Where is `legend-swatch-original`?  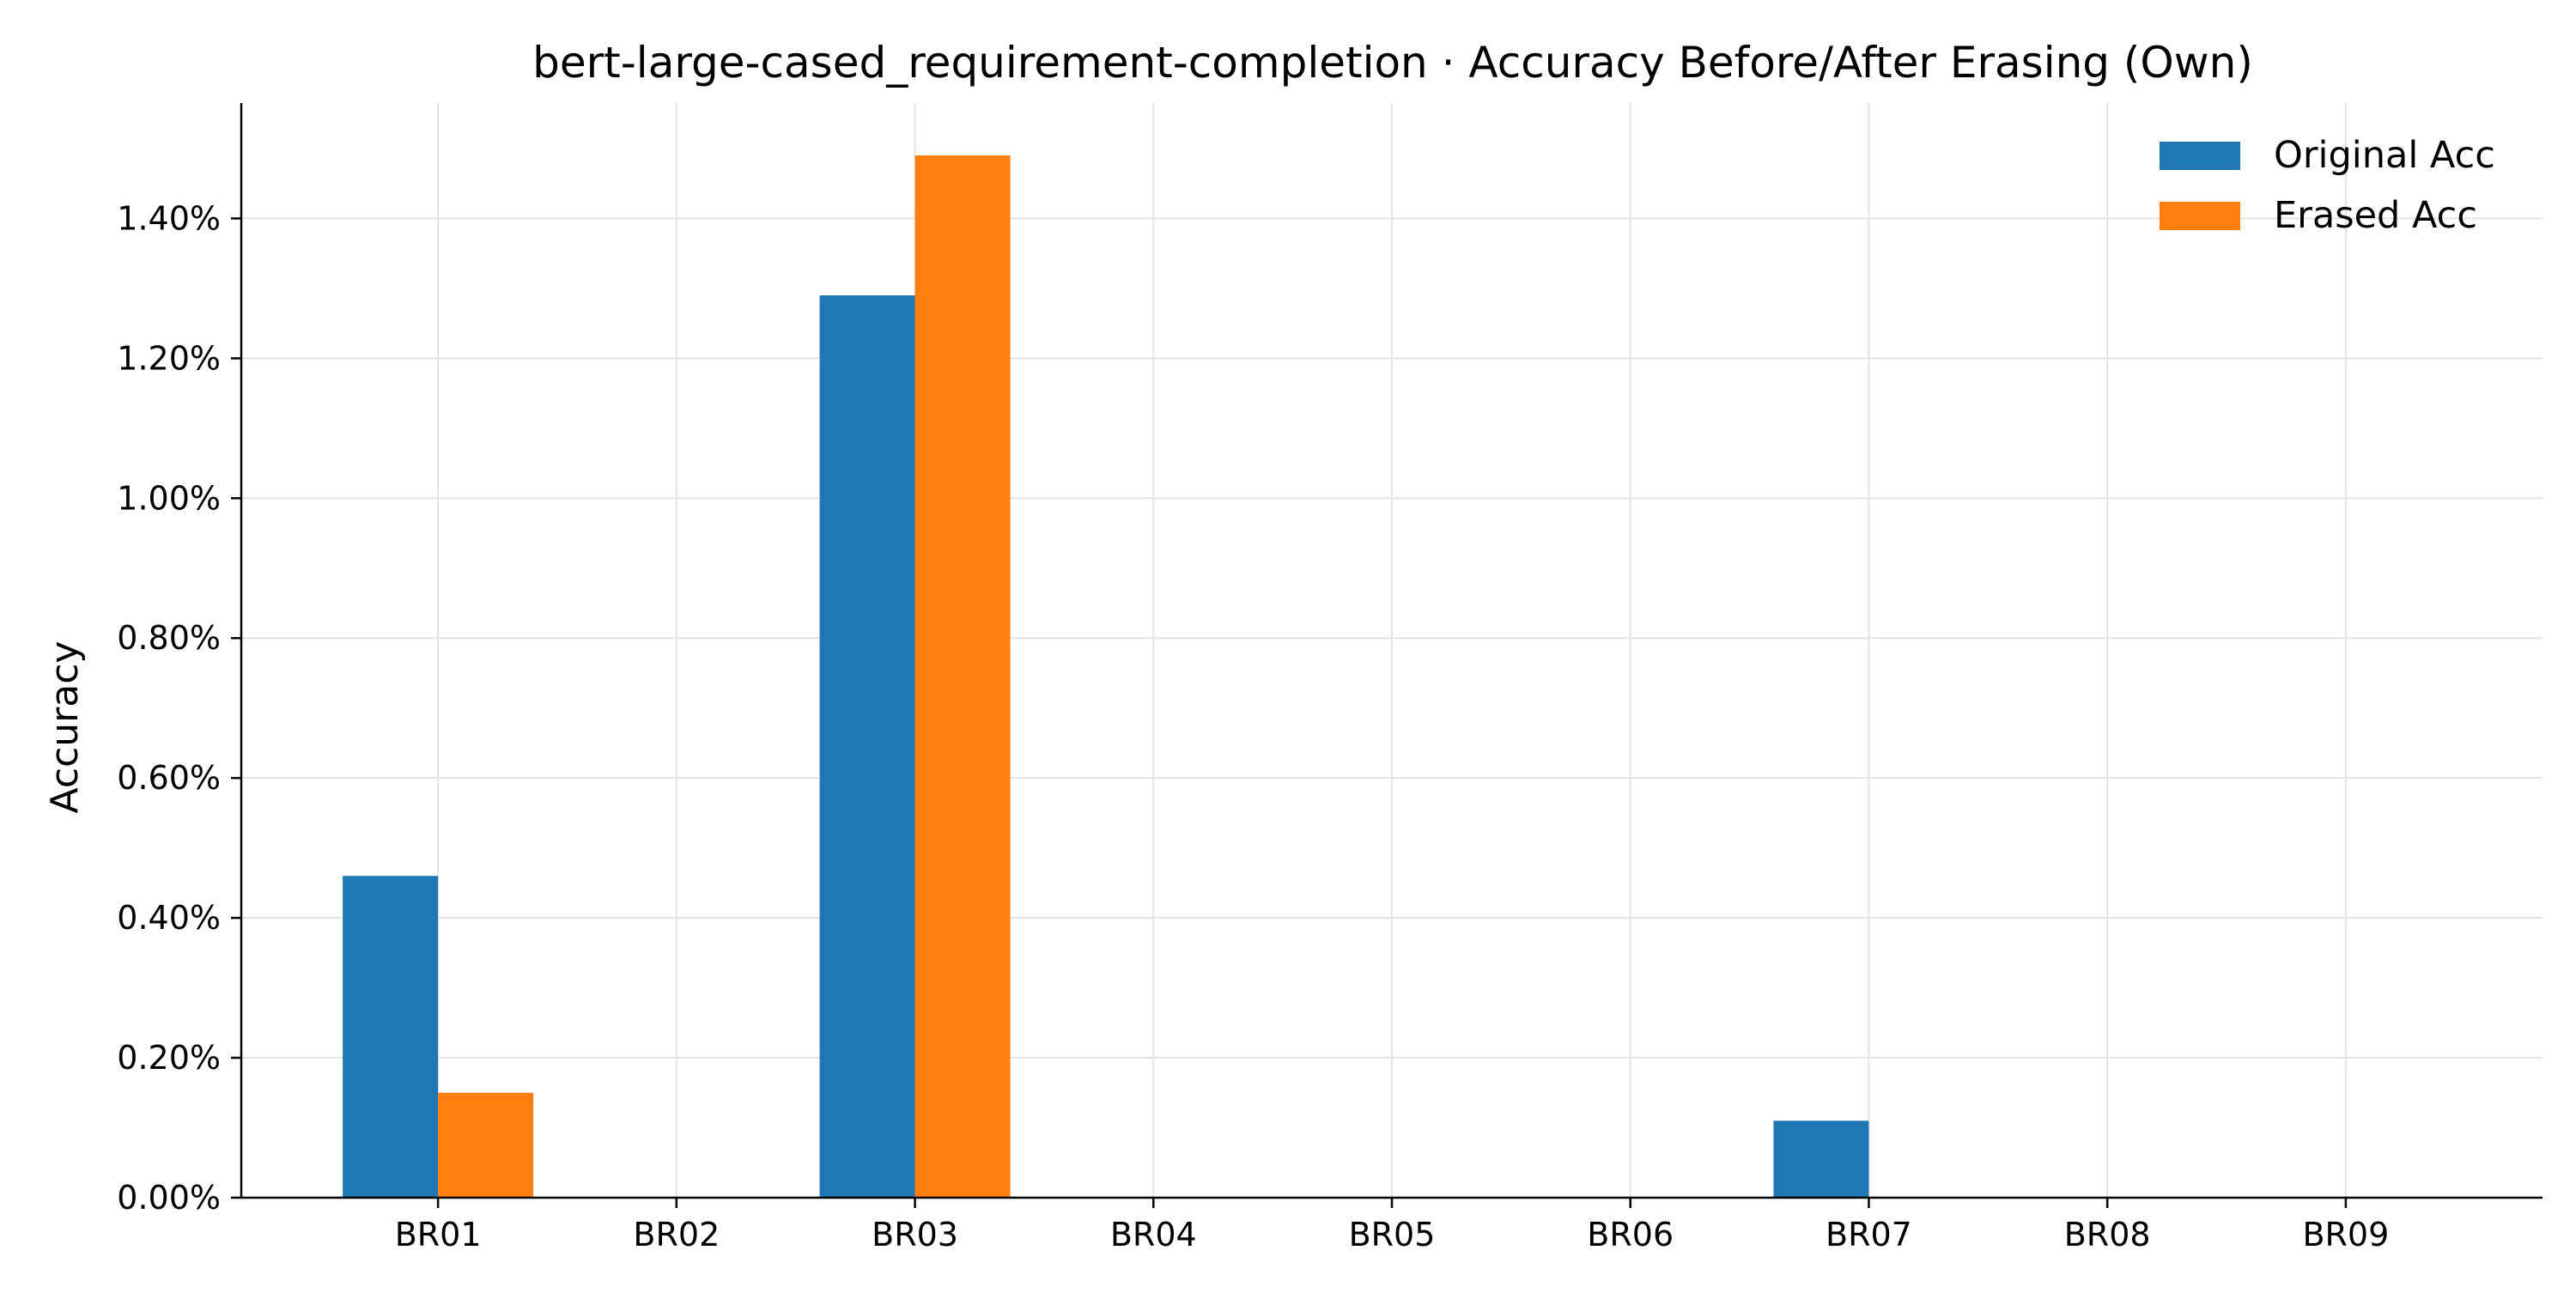
legend-swatch-original is located at coordinates (2200, 156).